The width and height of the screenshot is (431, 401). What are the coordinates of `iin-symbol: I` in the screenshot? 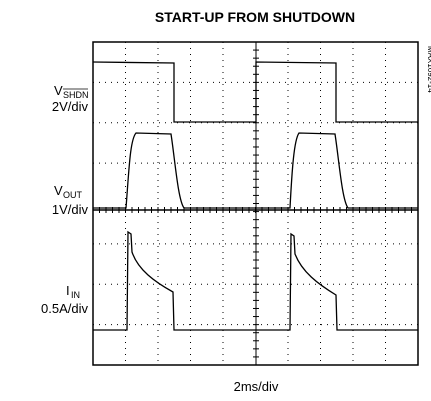 It's located at (68, 290).